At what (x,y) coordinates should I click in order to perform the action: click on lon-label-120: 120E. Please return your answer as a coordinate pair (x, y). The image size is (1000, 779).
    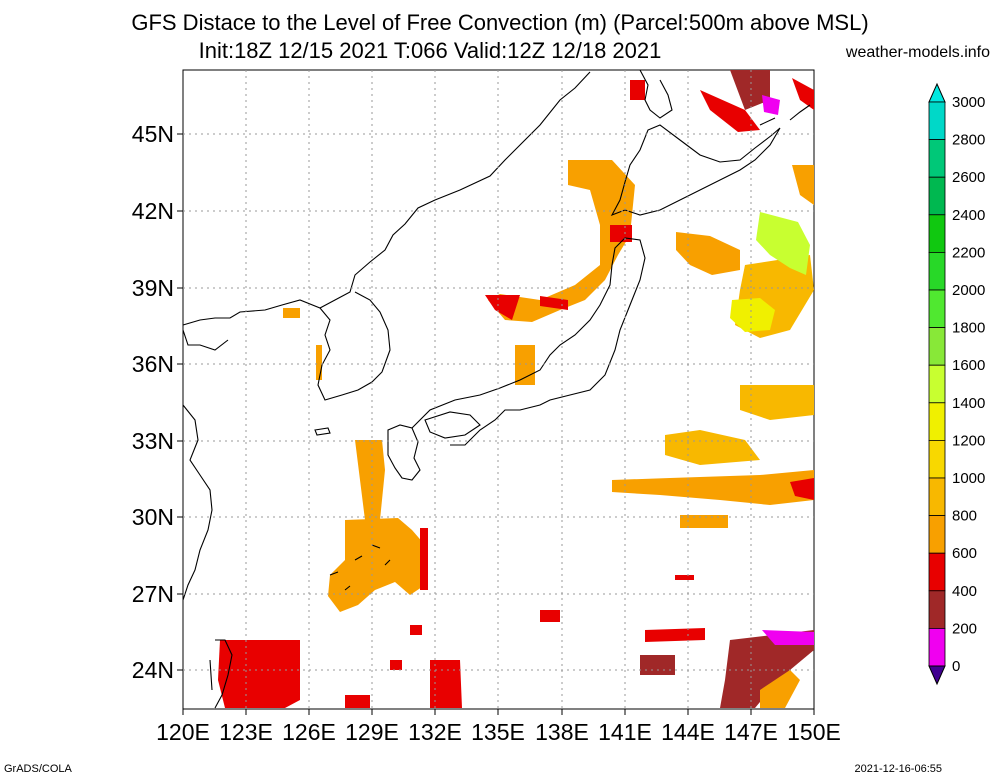
    Looking at the image, I should click on (183, 732).